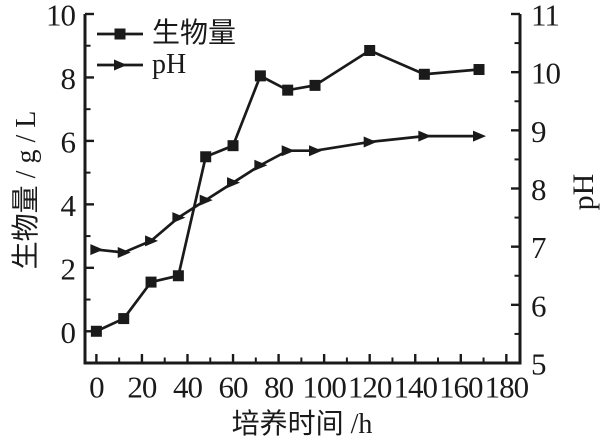 The image size is (608, 443). I want to click on legend-item-ph: pH, so click(166, 65).